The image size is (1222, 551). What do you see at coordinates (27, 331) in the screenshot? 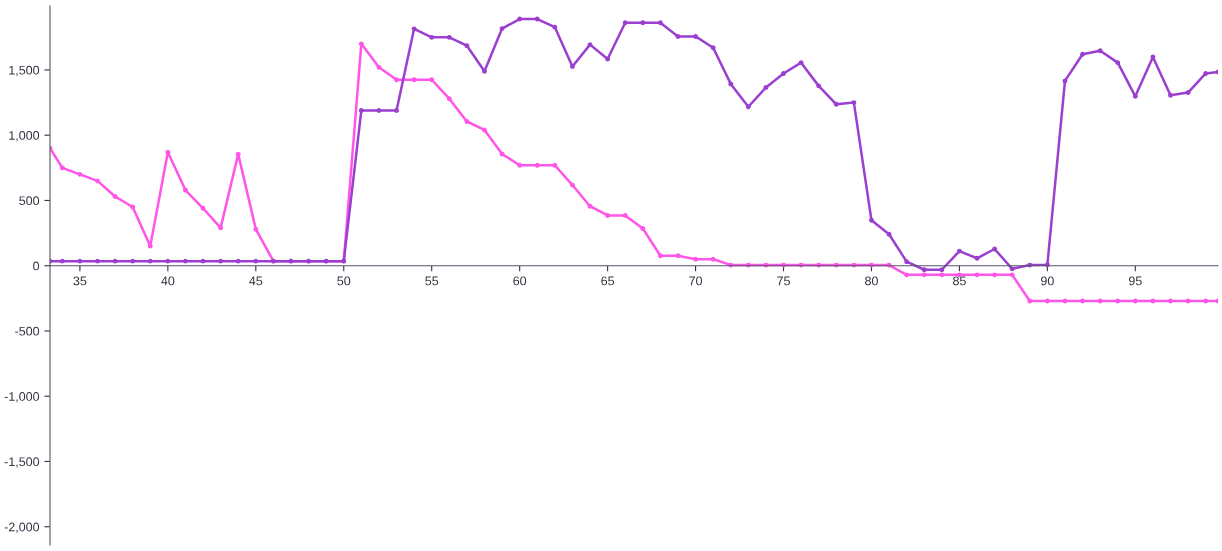
I see `y-tick-label: -500` at bounding box center [27, 331].